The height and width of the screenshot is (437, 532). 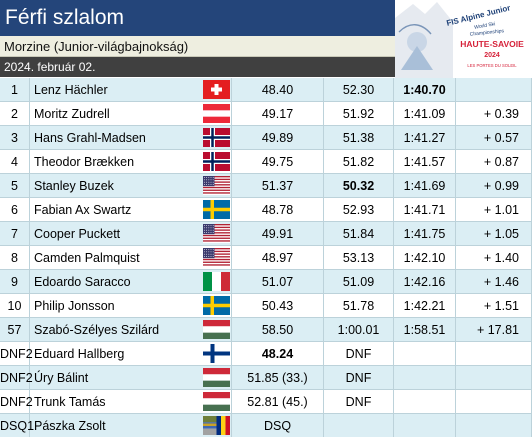 I want to click on athlete-name: Philip Jonsson, so click(x=116, y=306).